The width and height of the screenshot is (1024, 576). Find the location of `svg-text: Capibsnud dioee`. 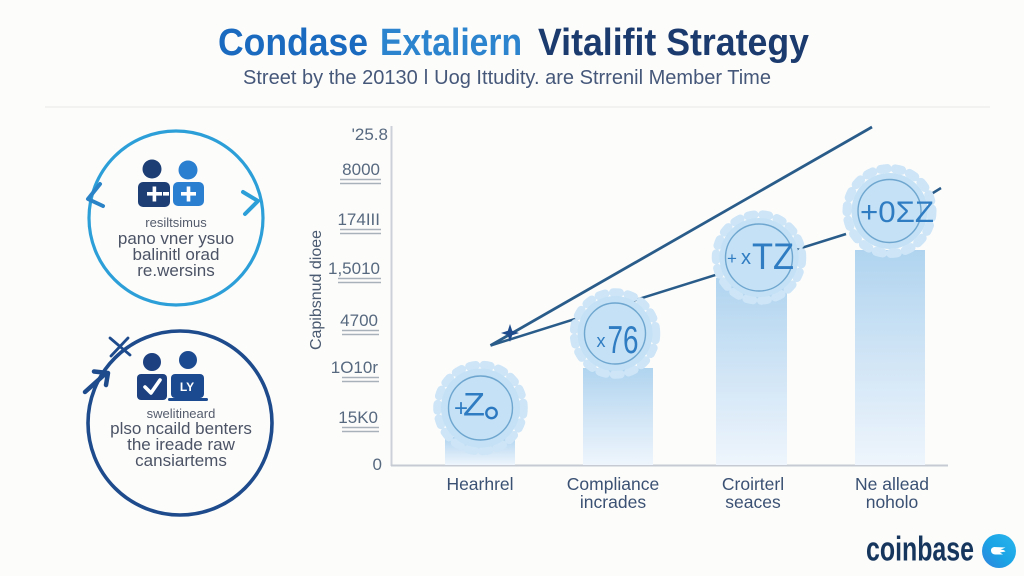

svg-text: Capibsnud dioee is located at coordinates (316, 290).